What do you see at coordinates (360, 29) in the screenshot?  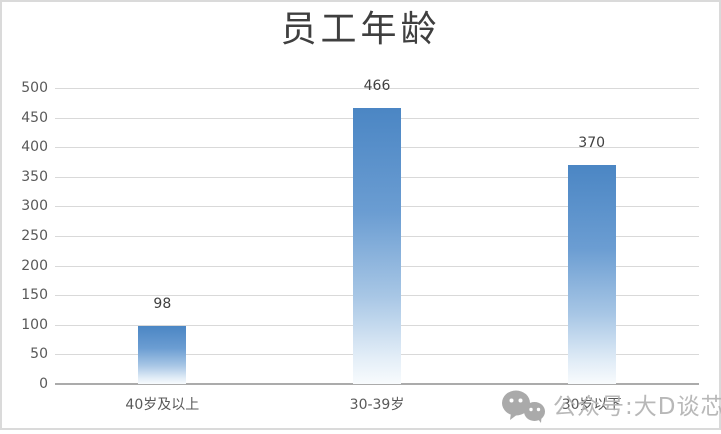 I see `chart-title: 员工年龄` at bounding box center [360, 29].